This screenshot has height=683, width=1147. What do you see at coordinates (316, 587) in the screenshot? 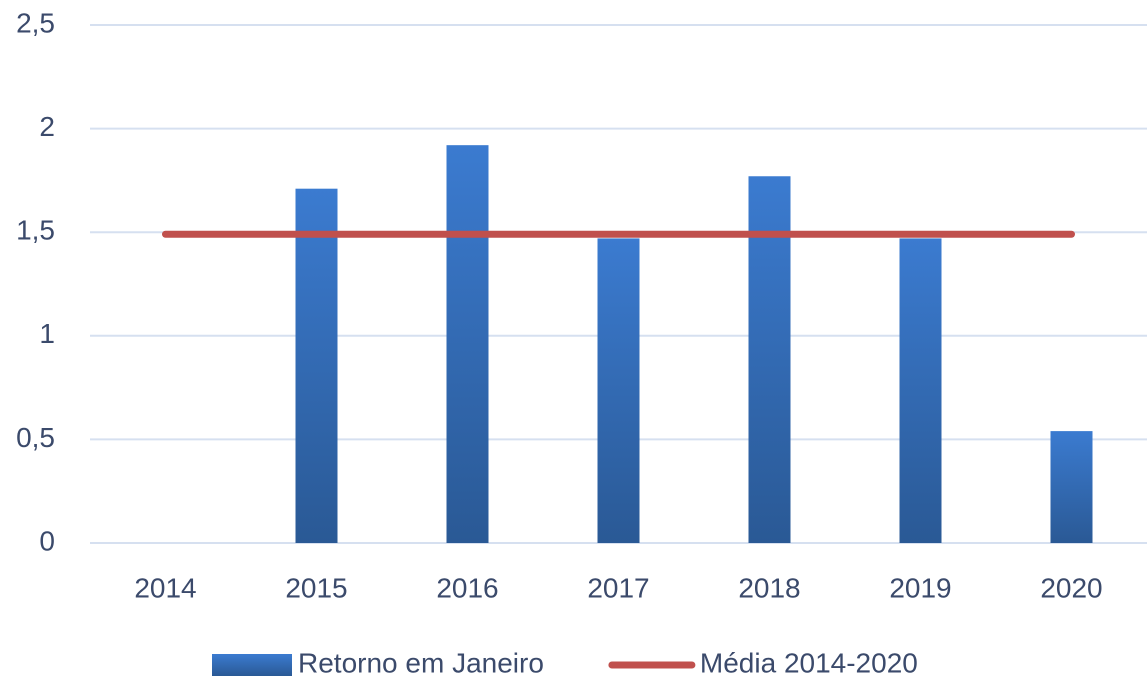
I see `x-tick-label: 2015` at bounding box center [316, 587].